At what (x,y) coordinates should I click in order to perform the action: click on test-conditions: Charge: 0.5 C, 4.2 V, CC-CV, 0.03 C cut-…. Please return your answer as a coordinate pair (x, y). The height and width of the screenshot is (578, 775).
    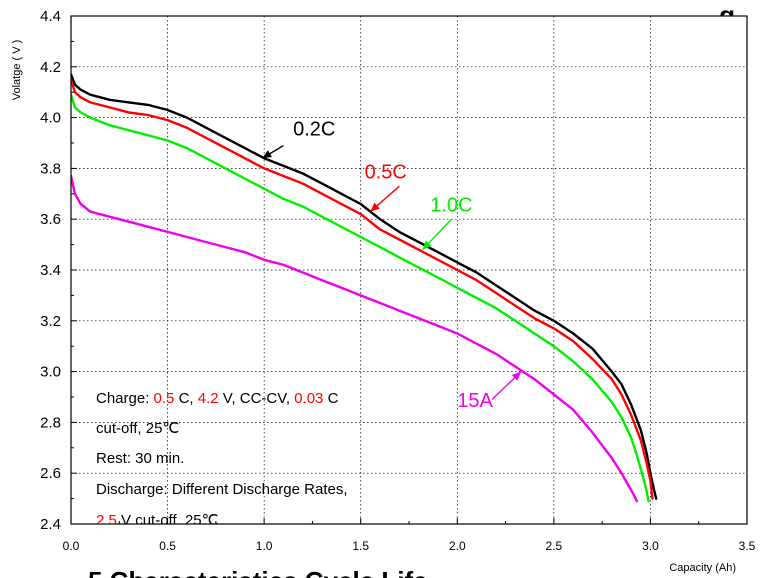
    Looking at the image, I should click on (222, 459).